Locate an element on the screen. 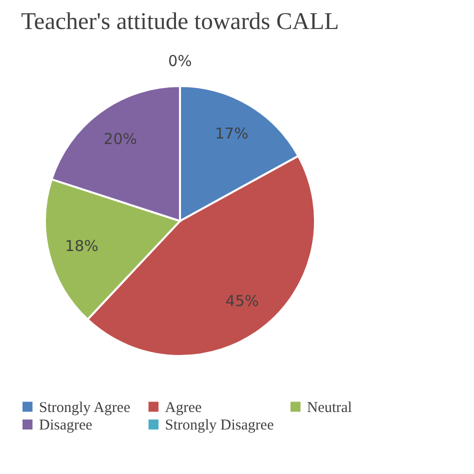  legend-label: Strongly Agree is located at coordinates (85, 408).